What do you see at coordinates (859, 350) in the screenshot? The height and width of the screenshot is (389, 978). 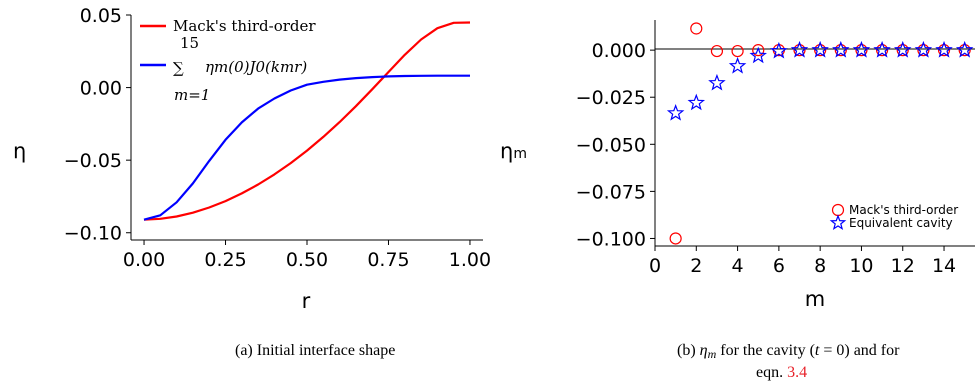 I see `caption-b-rest: = 0) and for` at bounding box center [859, 350].